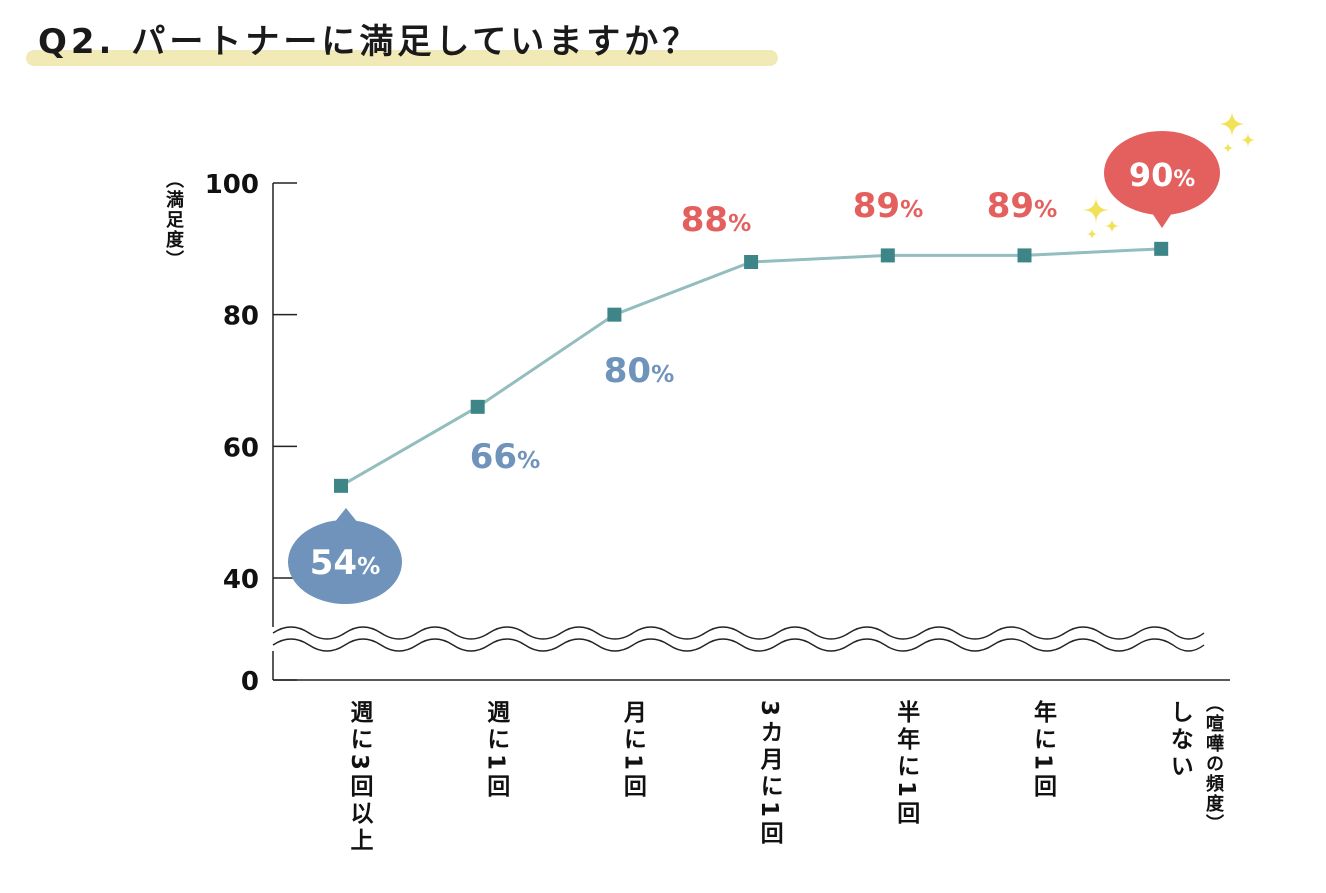 The height and width of the screenshot is (893, 1326). What do you see at coordinates (769, 774) in the screenshot?
I see `x-tick-label: 3カ月に1回` at bounding box center [769, 774].